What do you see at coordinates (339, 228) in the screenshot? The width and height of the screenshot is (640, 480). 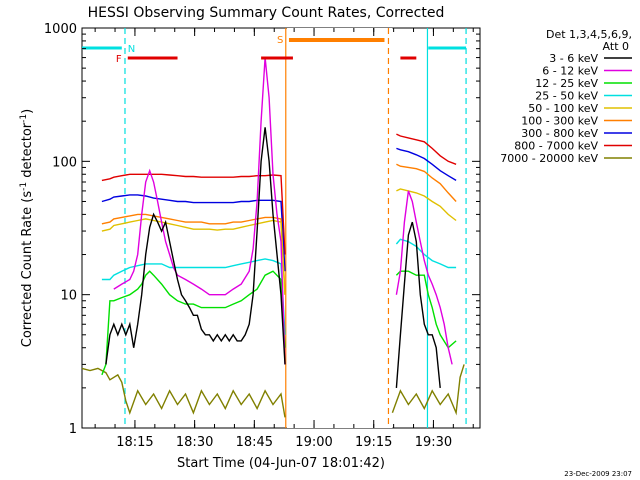 I see `data-gap-band` at bounding box center [339, 228].